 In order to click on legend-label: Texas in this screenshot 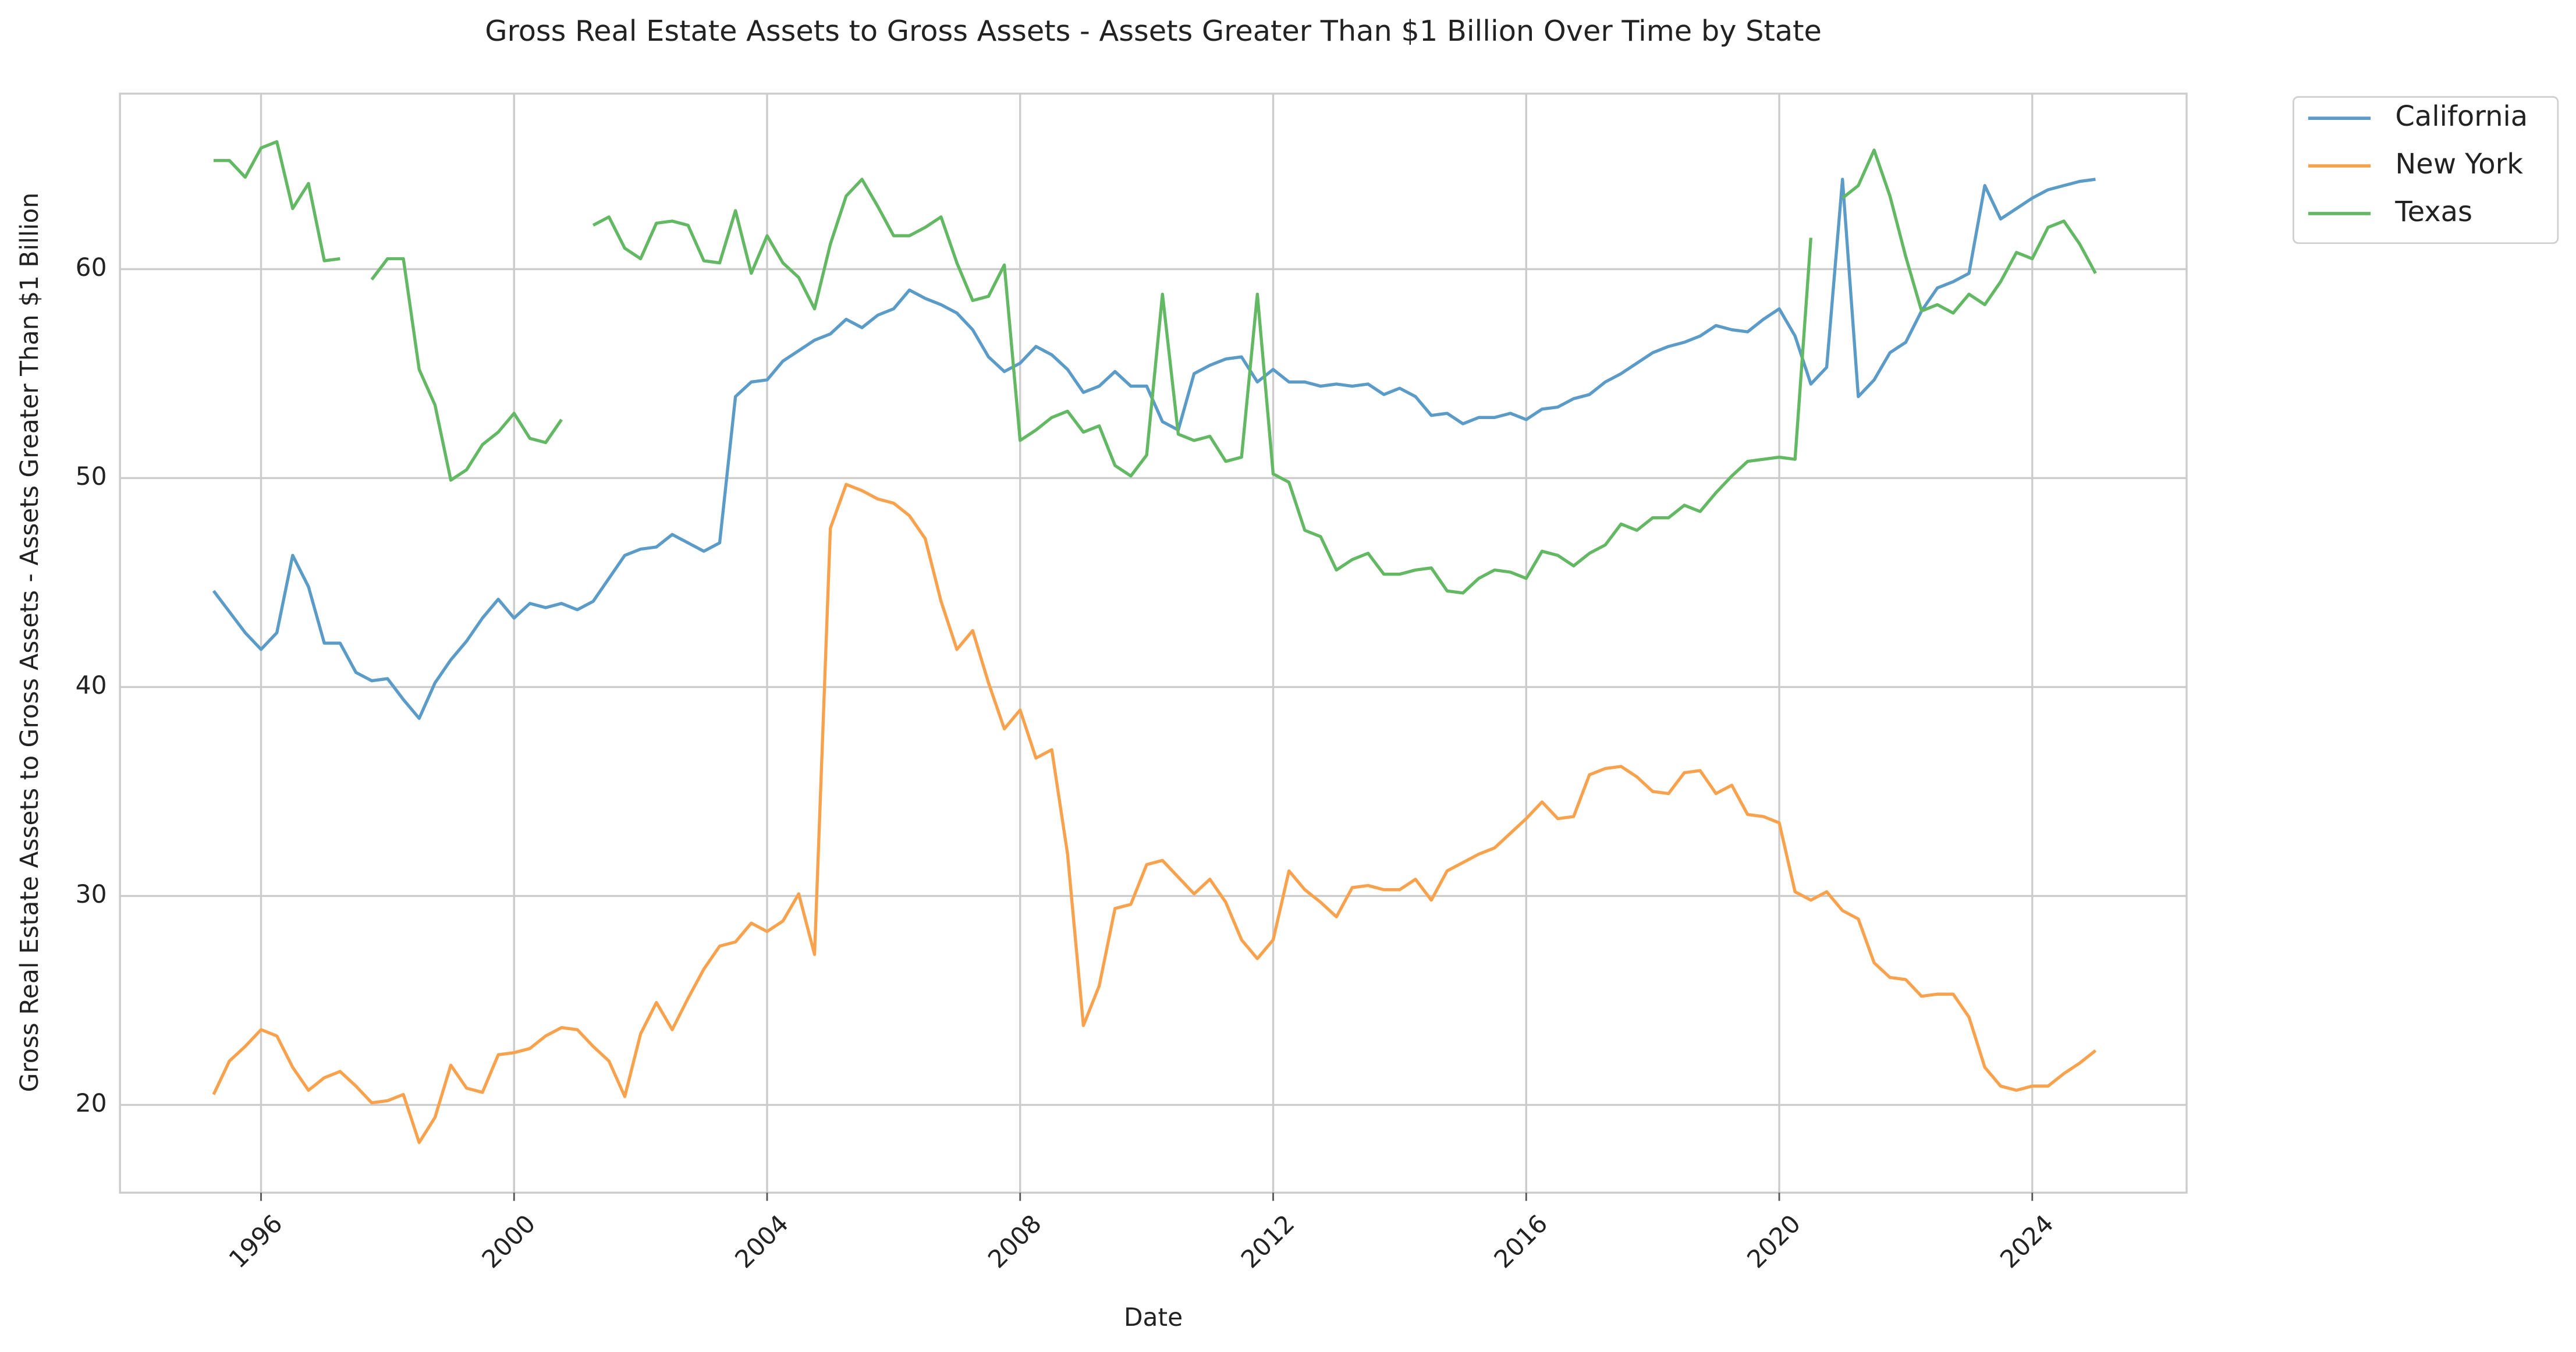, I will do `click(2433, 212)`.